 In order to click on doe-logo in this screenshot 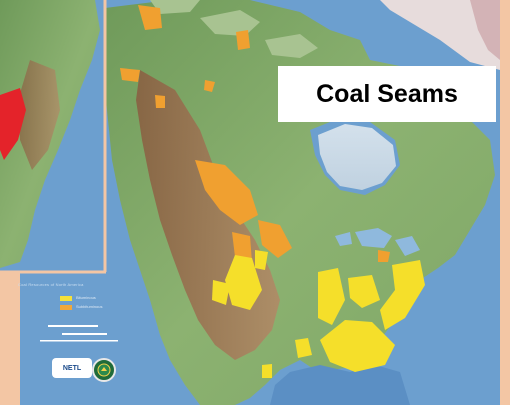, I will do `click(104, 370)`.